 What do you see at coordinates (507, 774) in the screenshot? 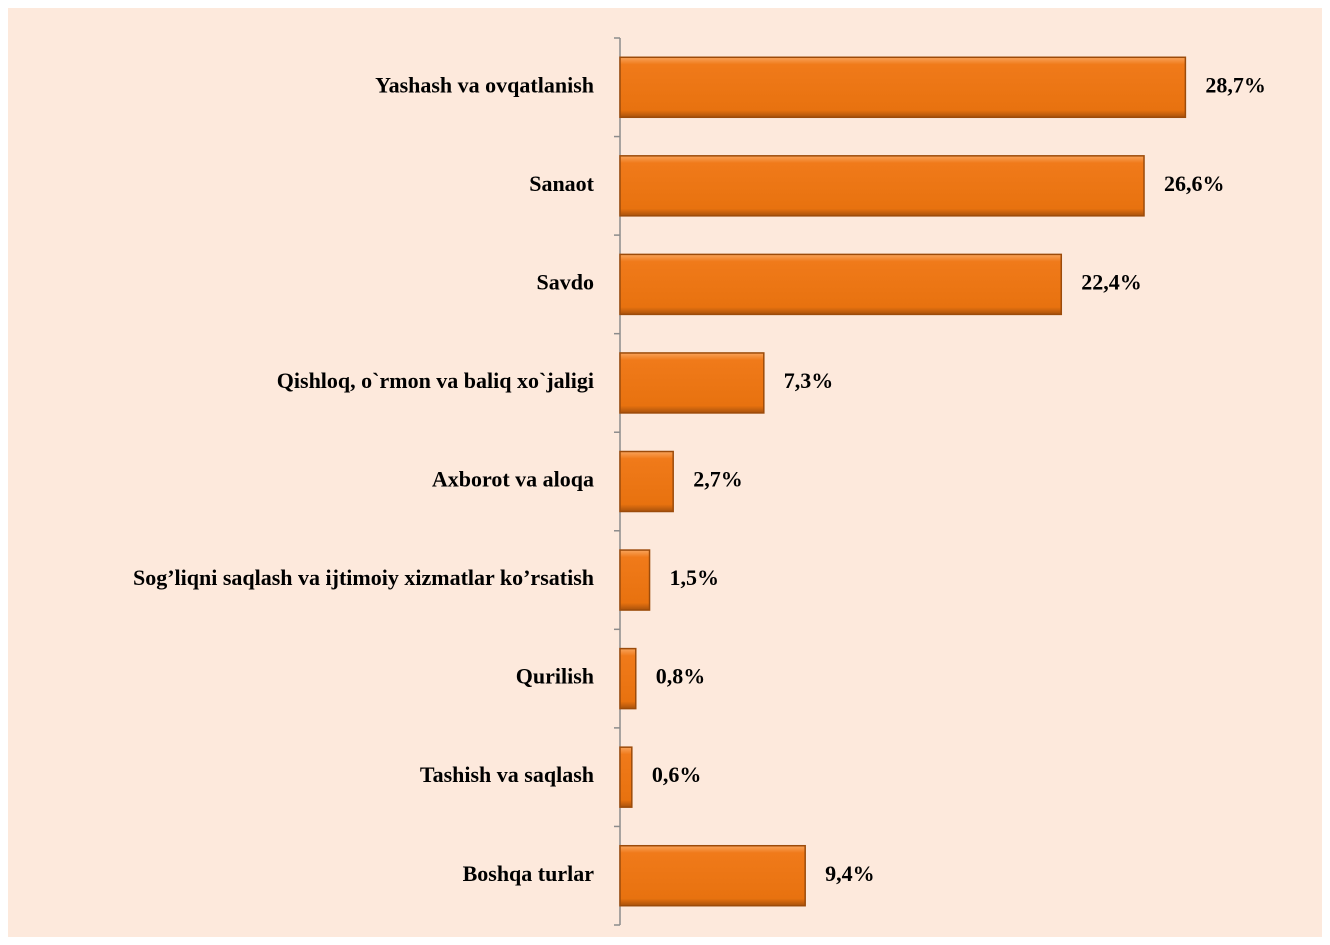
I see `category-label: Tashish va saqlash` at bounding box center [507, 774].